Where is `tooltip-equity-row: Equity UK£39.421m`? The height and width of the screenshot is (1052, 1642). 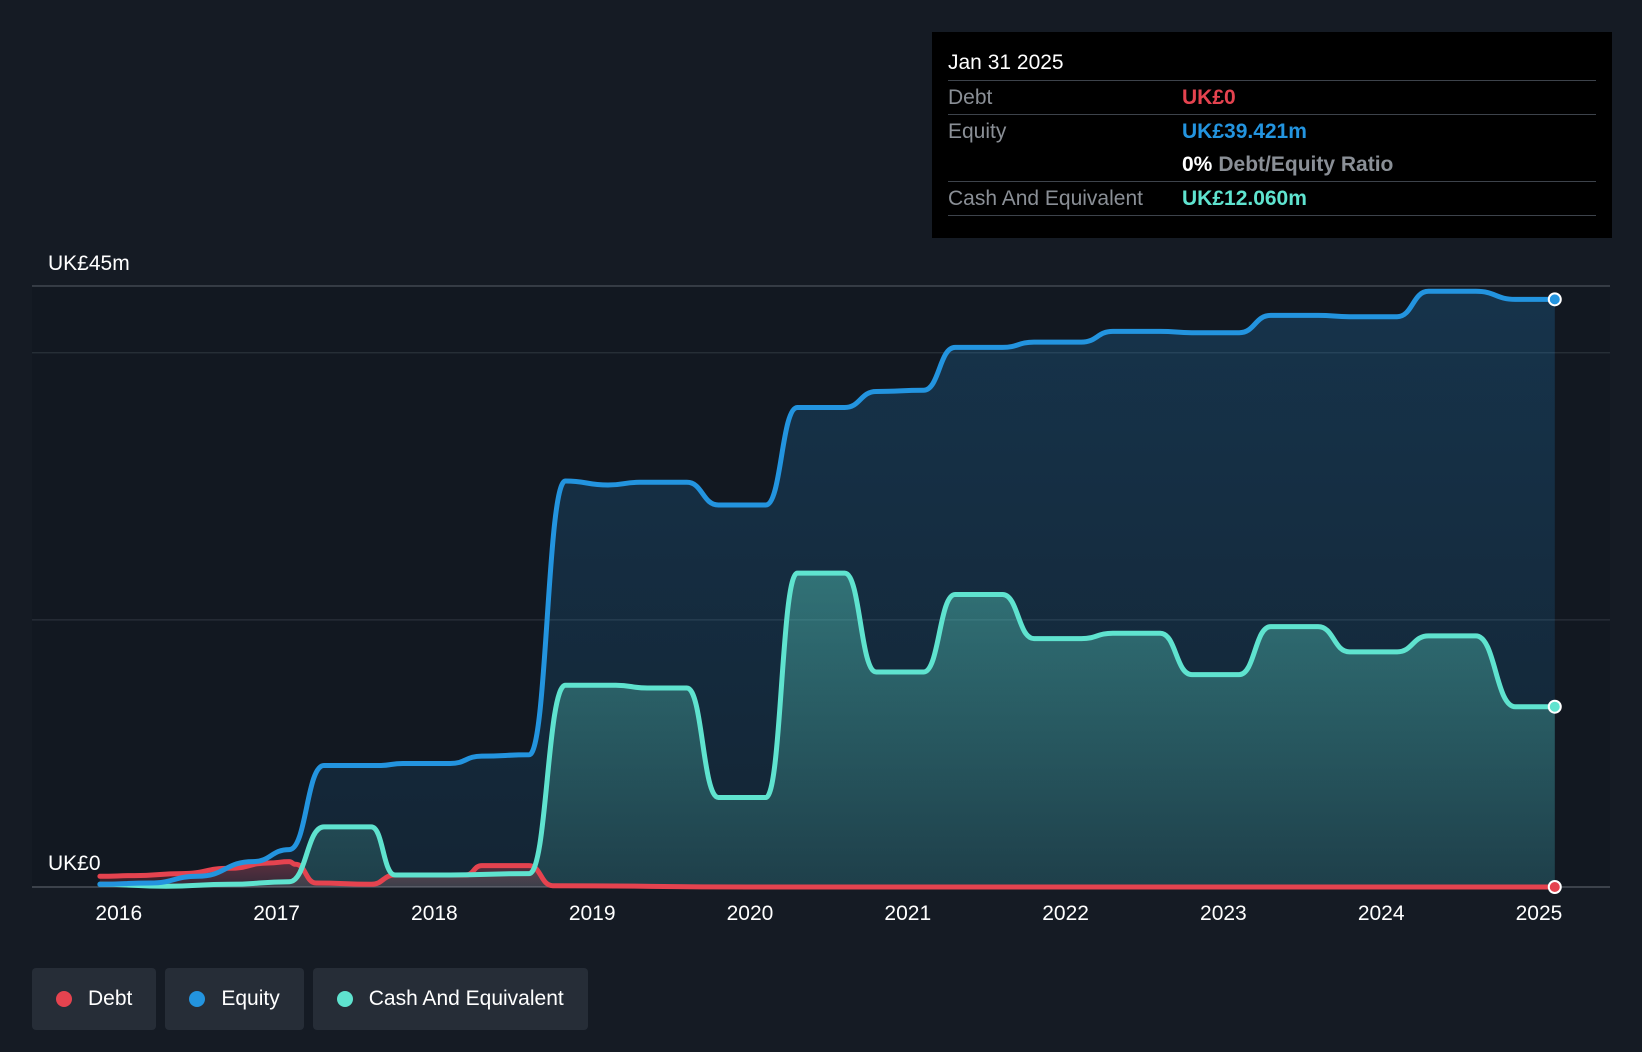
tooltip-equity-row: Equity UK£39.421m is located at coordinates (1272, 131).